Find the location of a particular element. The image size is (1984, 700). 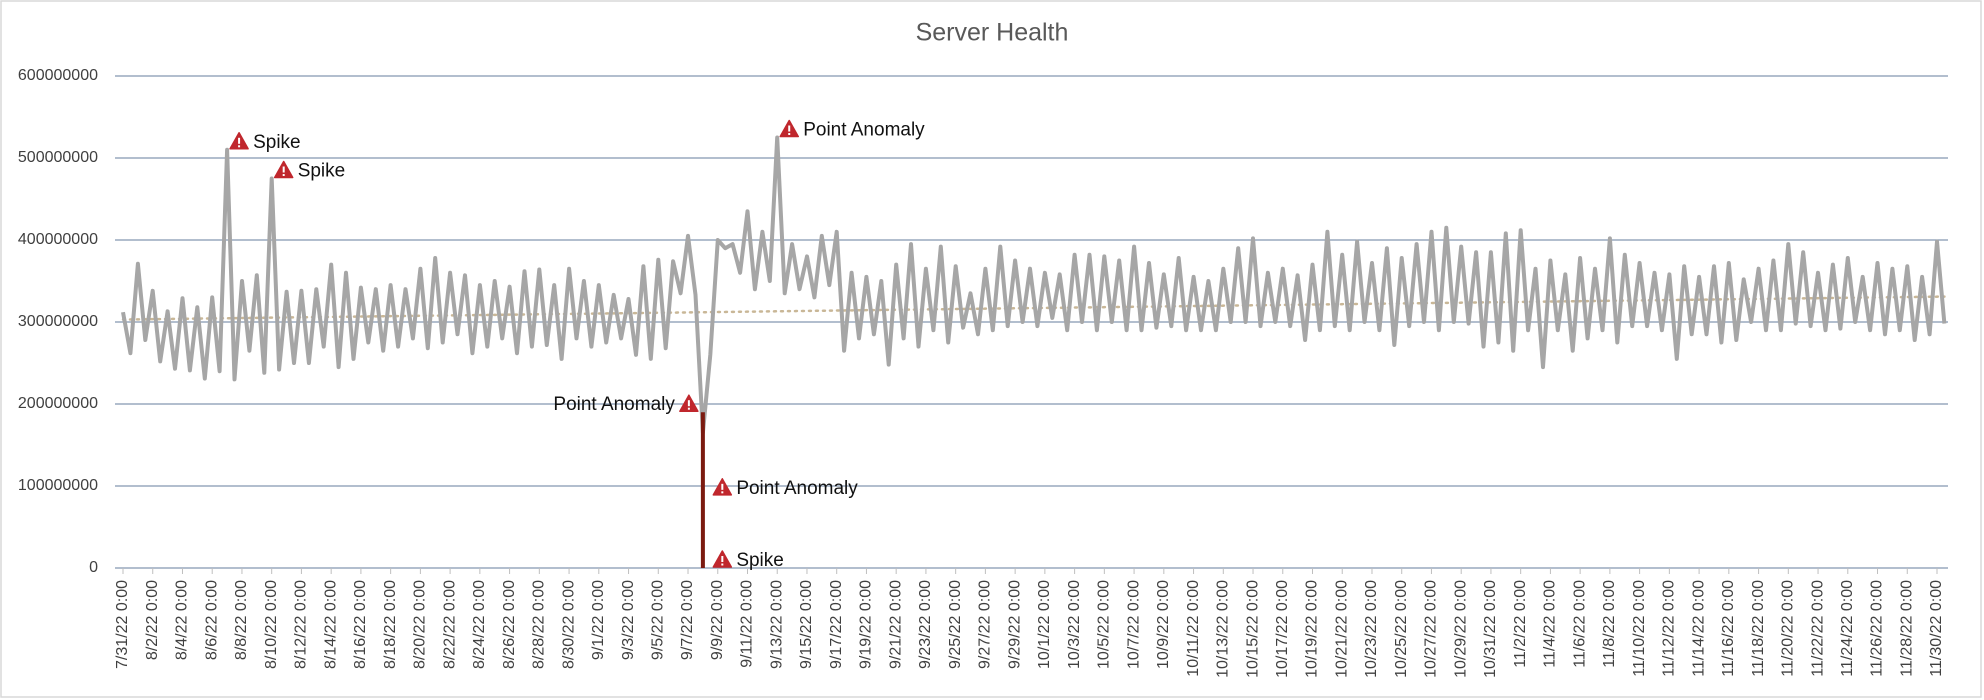

x-tick-label: 10/7/22 0:00 is located at coordinates (1133, 624).